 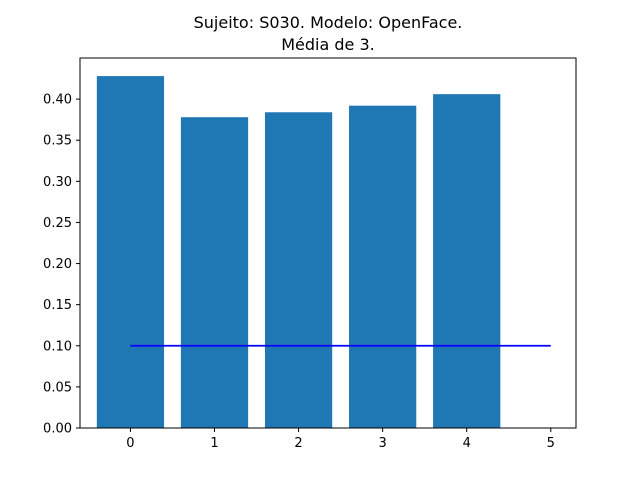 What do you see at coordinates (467, 443) in the screenshot?
I see `x-tick-label: 4` at bounding box center [467, 443].